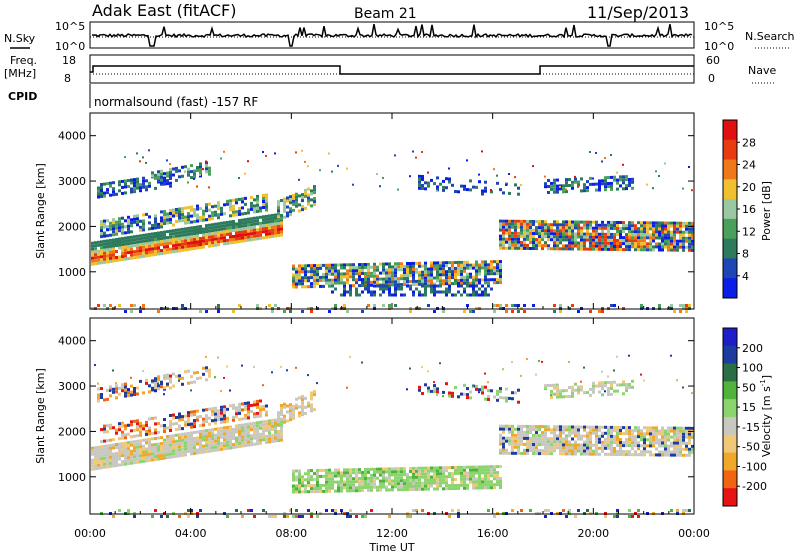 Image resolution: width=800 pixels, height=554 pixels. Describe the element at coordinates (72, 477) in the screenshot. I see `ytick-label: 1000` at that location.